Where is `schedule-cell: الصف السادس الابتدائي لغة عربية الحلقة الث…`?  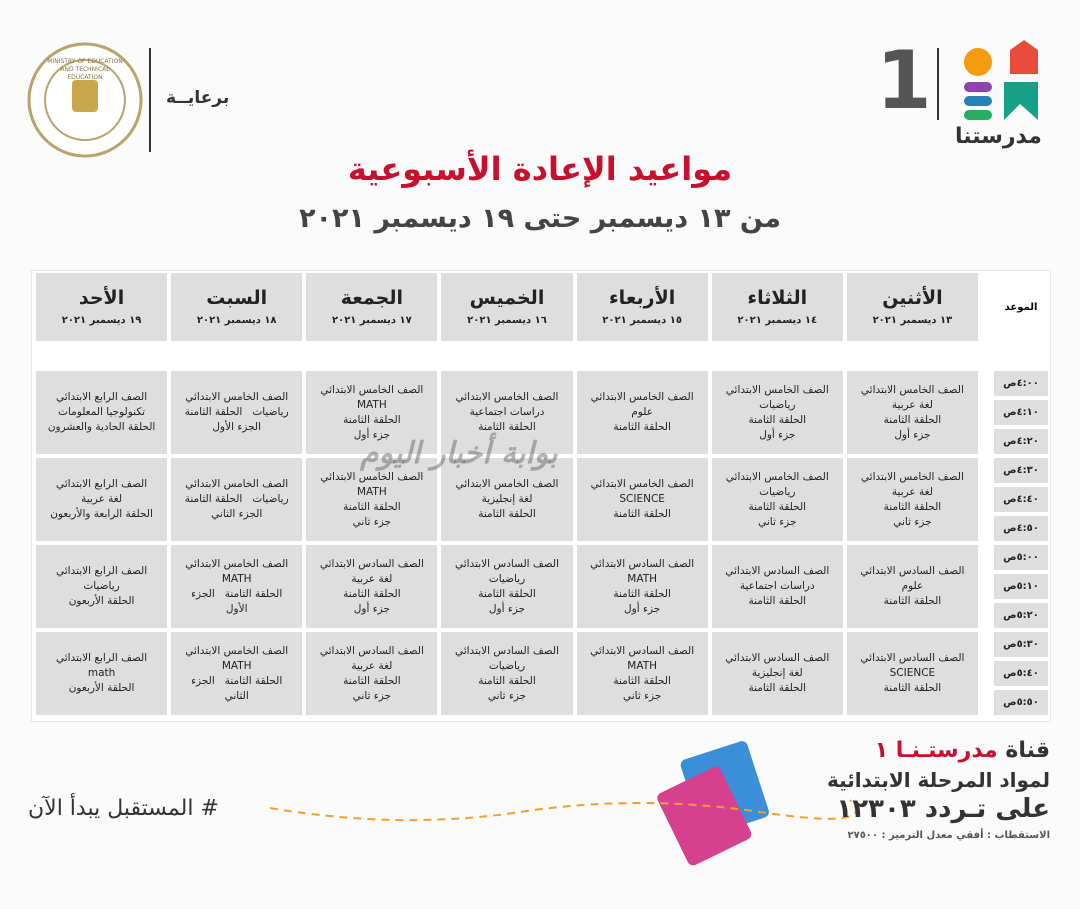 schedule-cell: الصف السادس الابتدائي لغة عربية الحلقة الث… is located at coordinates (372, 586).